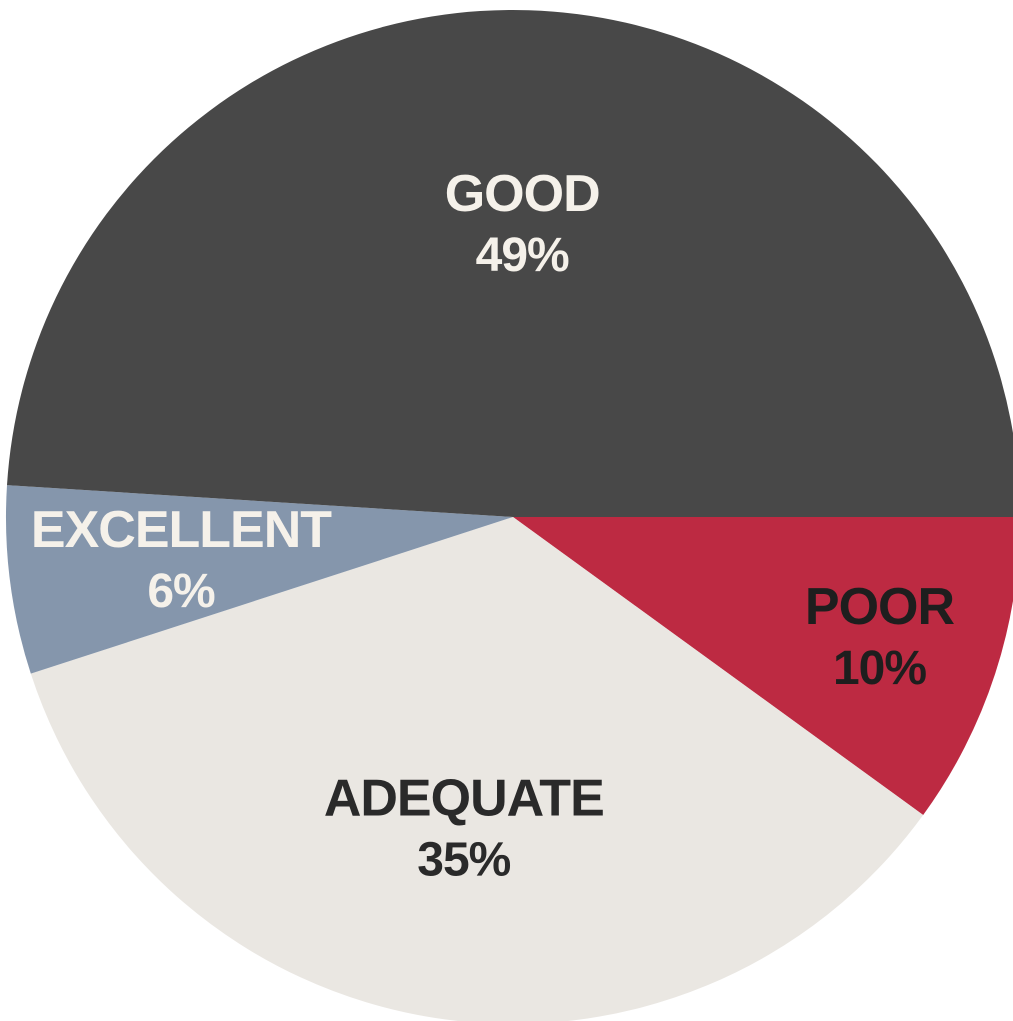  I want to click on slice-label-good: GOOD, so click(522, 194).